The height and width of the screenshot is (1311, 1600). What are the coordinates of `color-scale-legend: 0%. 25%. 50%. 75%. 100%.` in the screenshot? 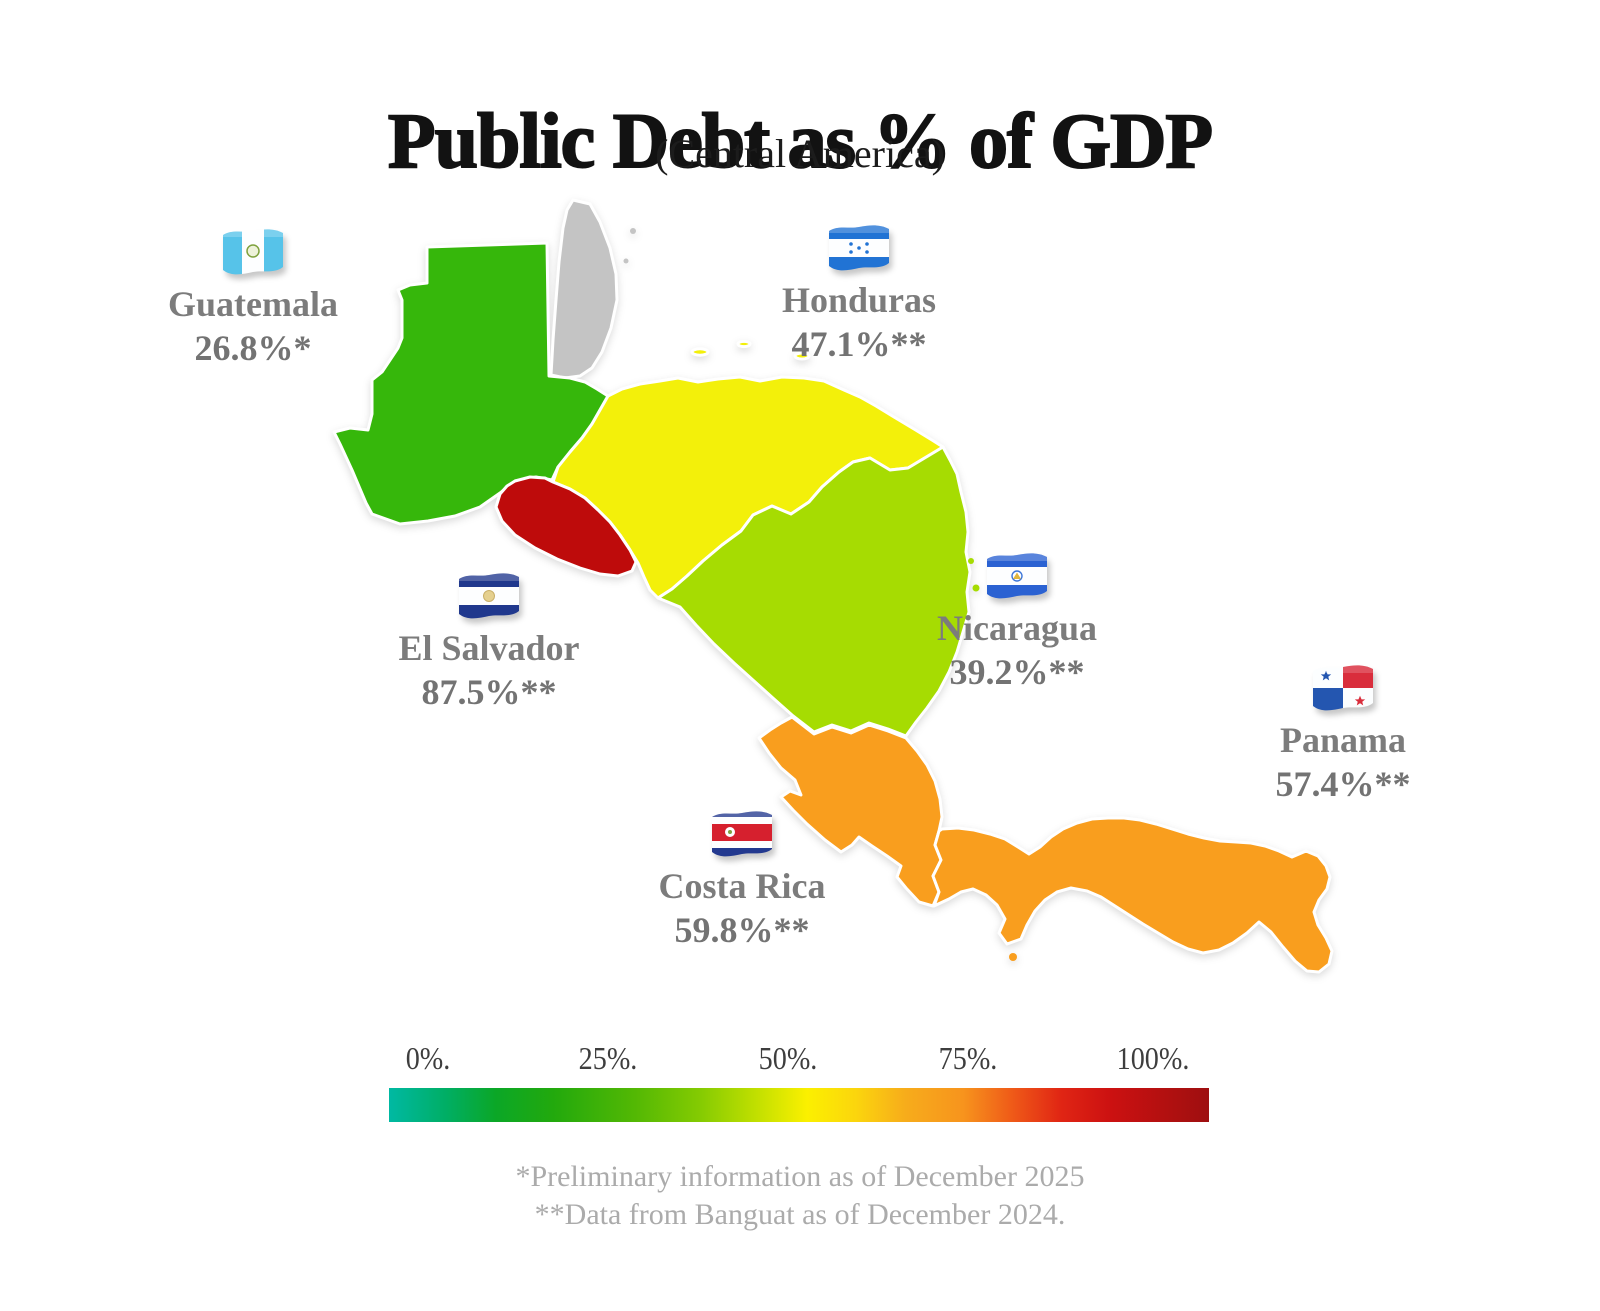 It's located at (799, 1081).